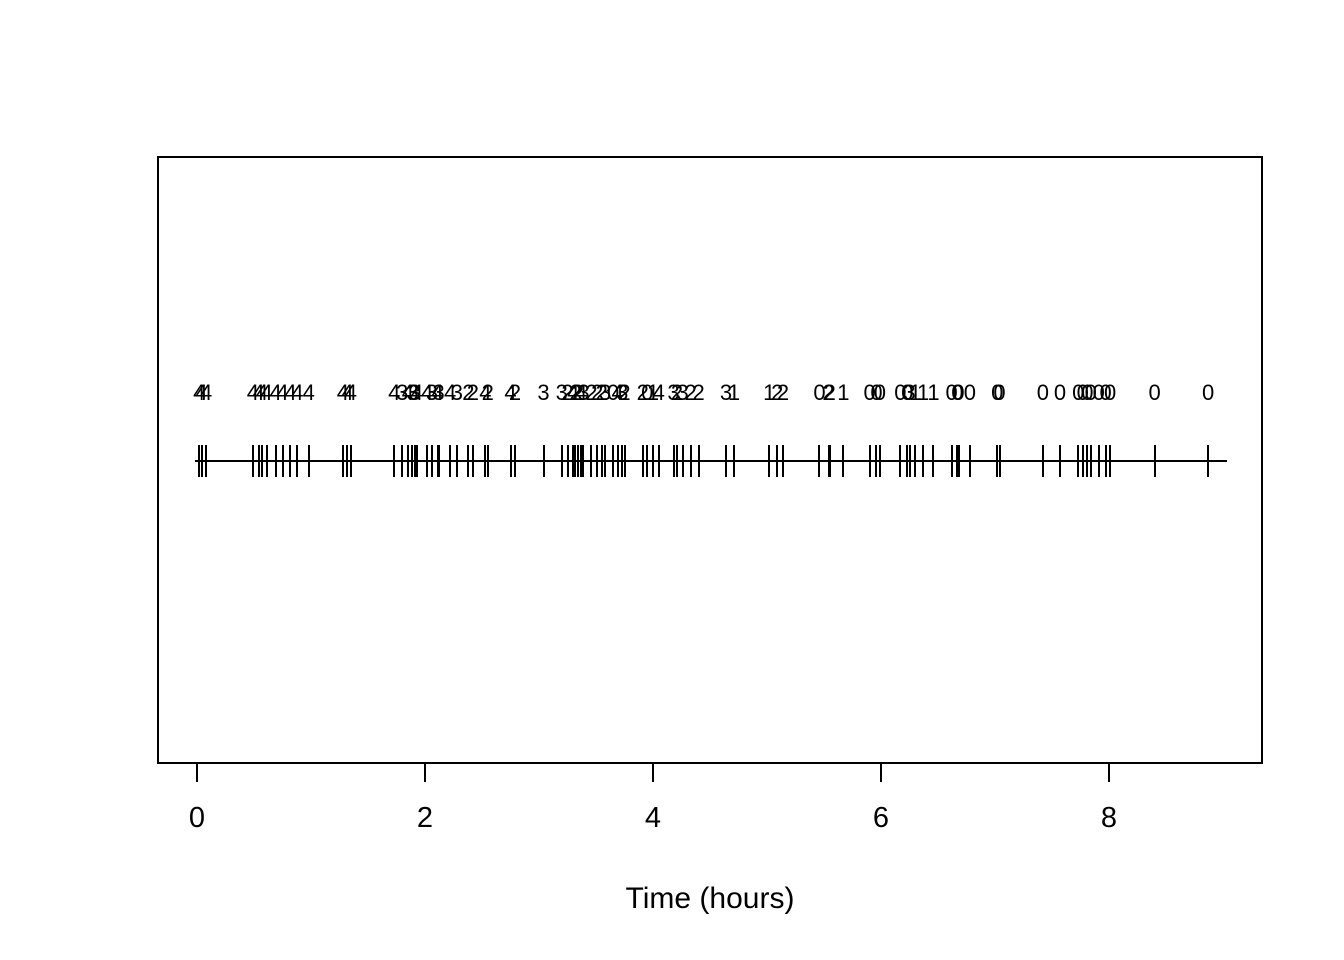  What do you see at coordinates (881, 818) in the screenshot?
I see `x-axis-tick-label: 6` at bounding box center [881, 818].